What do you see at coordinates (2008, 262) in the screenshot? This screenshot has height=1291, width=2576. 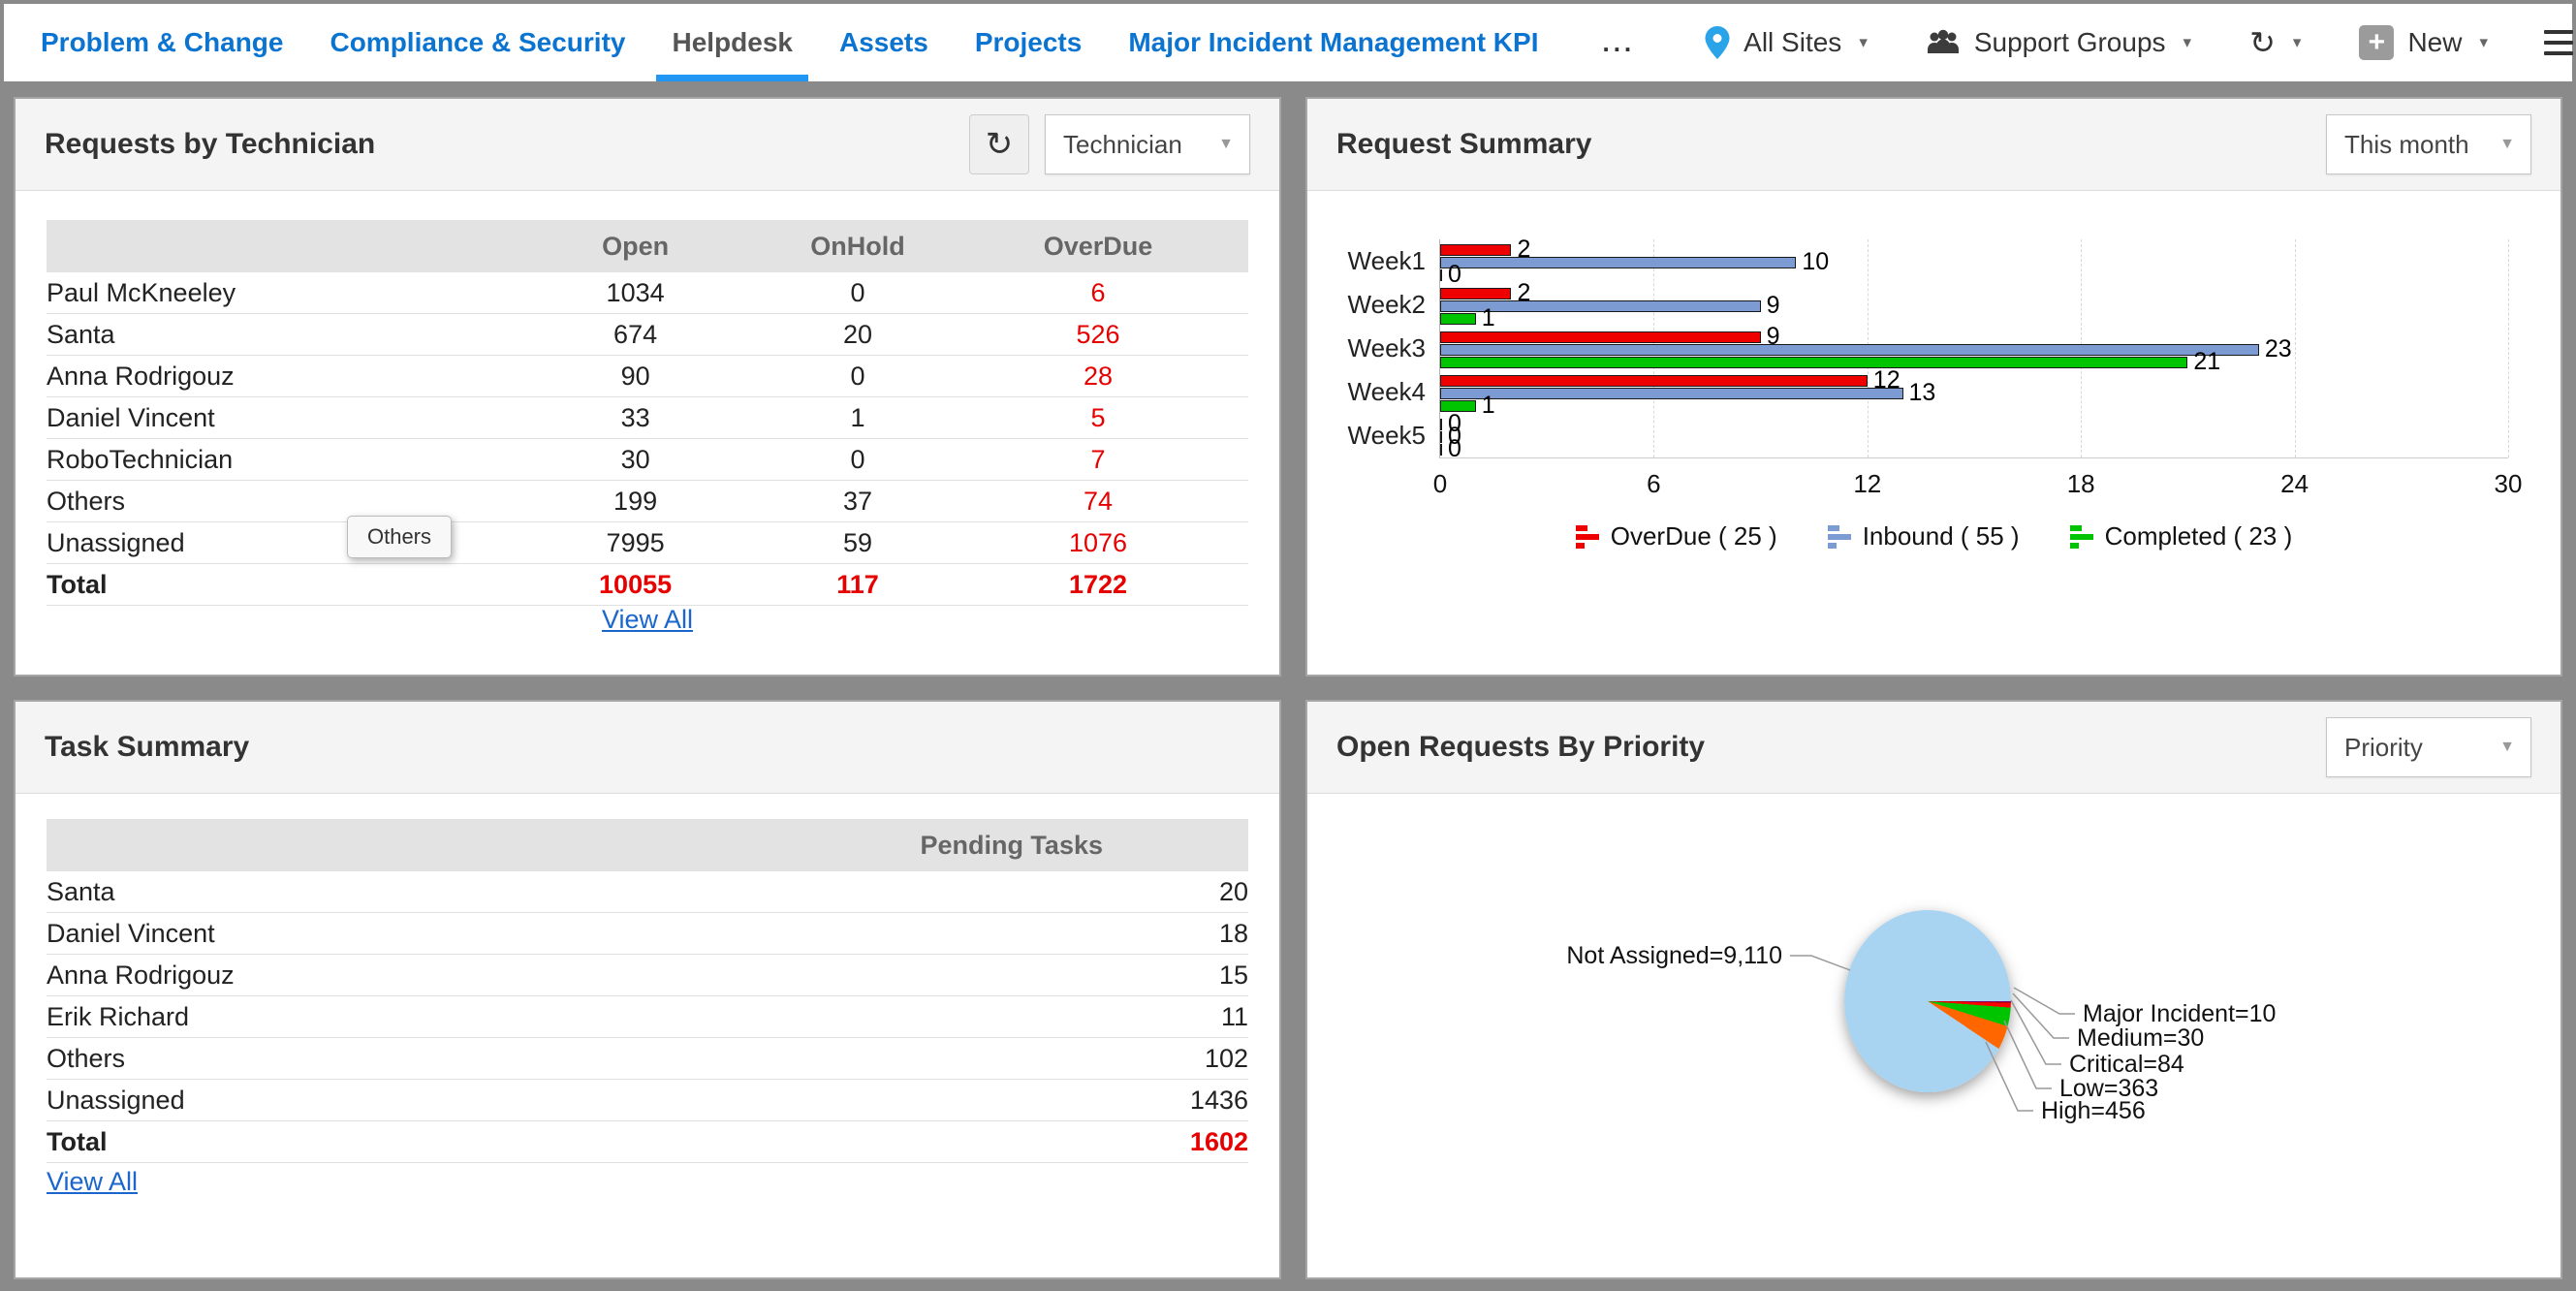 I see `bar-row: 10` at bounding box center [2008, 262].